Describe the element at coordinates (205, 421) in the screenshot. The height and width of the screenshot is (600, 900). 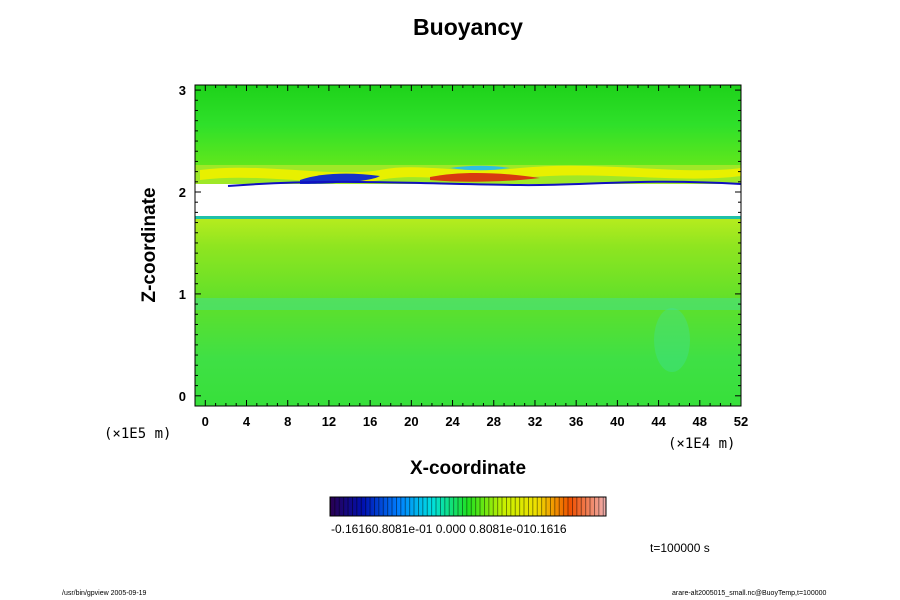
I see `x-tick-label: 0` at that location.